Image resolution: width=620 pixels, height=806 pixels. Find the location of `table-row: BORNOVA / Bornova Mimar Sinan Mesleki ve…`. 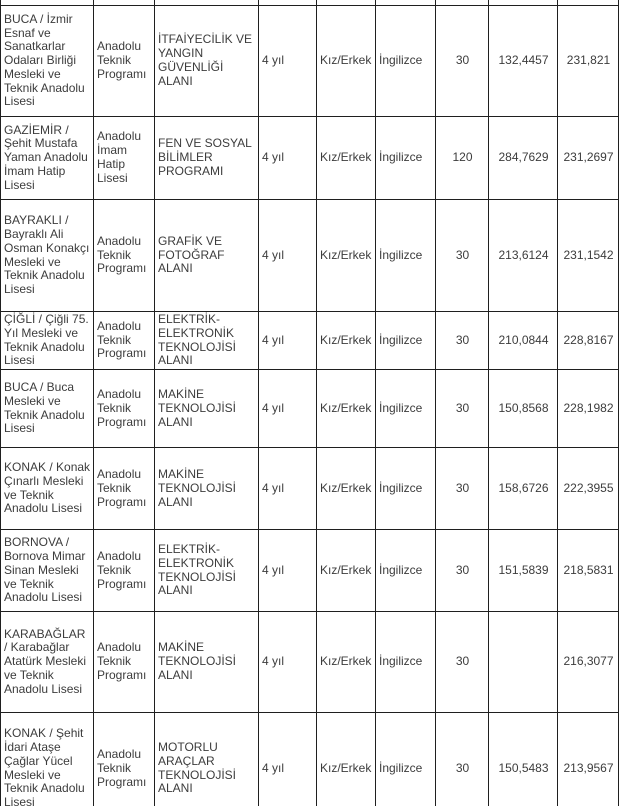

table-row: BORNOVA / Bornova Mimar Sinan Mesleki ve… is located at coordinates (309, 571).